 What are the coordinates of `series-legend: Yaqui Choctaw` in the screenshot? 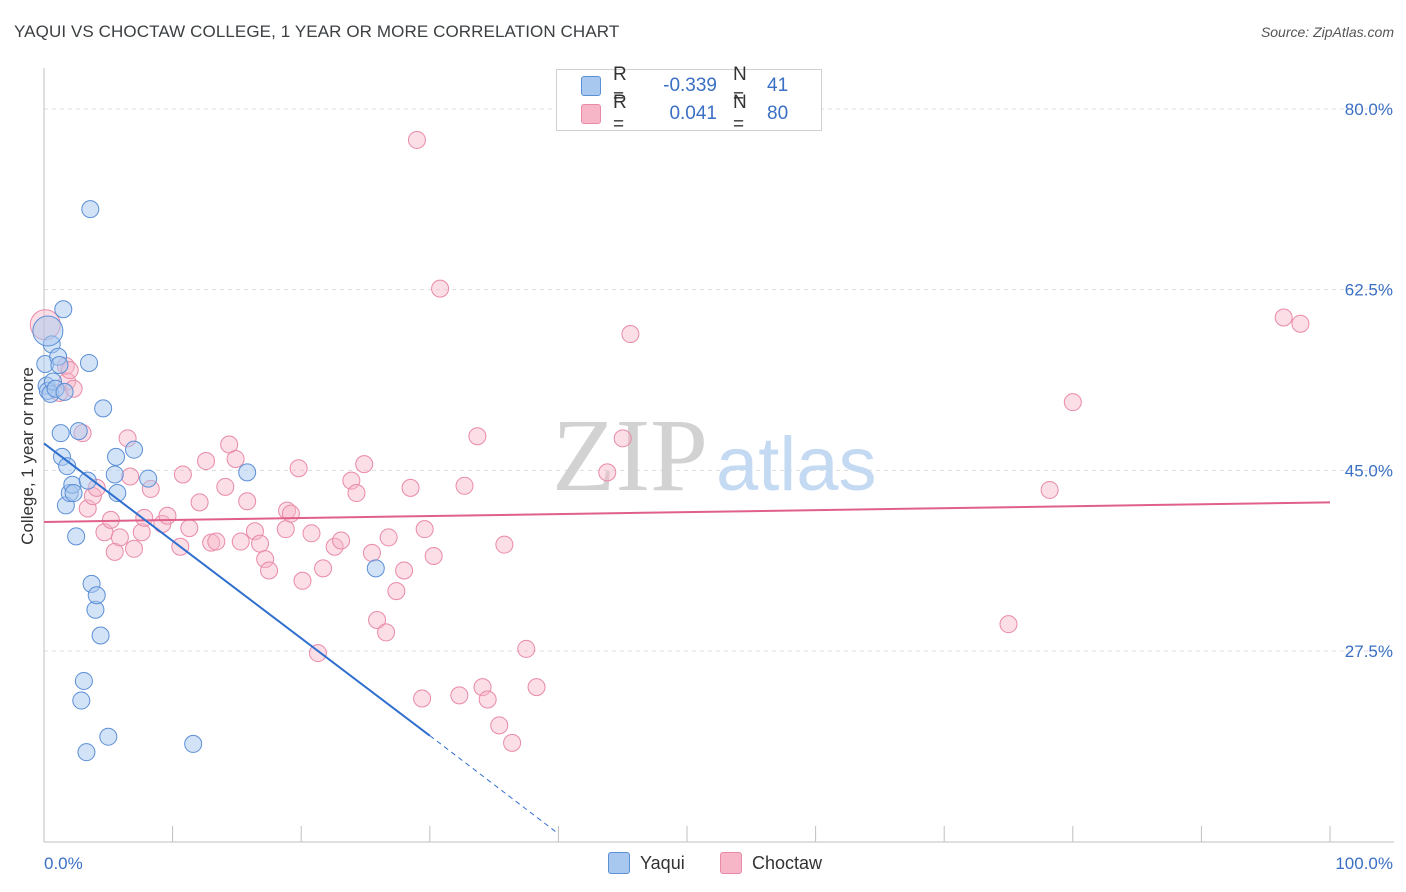 It's located at (703, 864).